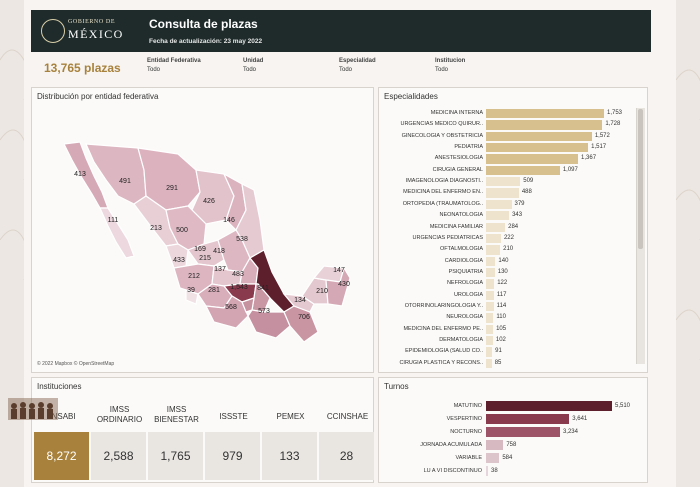 The image size is (700, 487). Describe the element at coordinates (501, 294) in the screenshot. I see `especialidad-value: 117` at that location.